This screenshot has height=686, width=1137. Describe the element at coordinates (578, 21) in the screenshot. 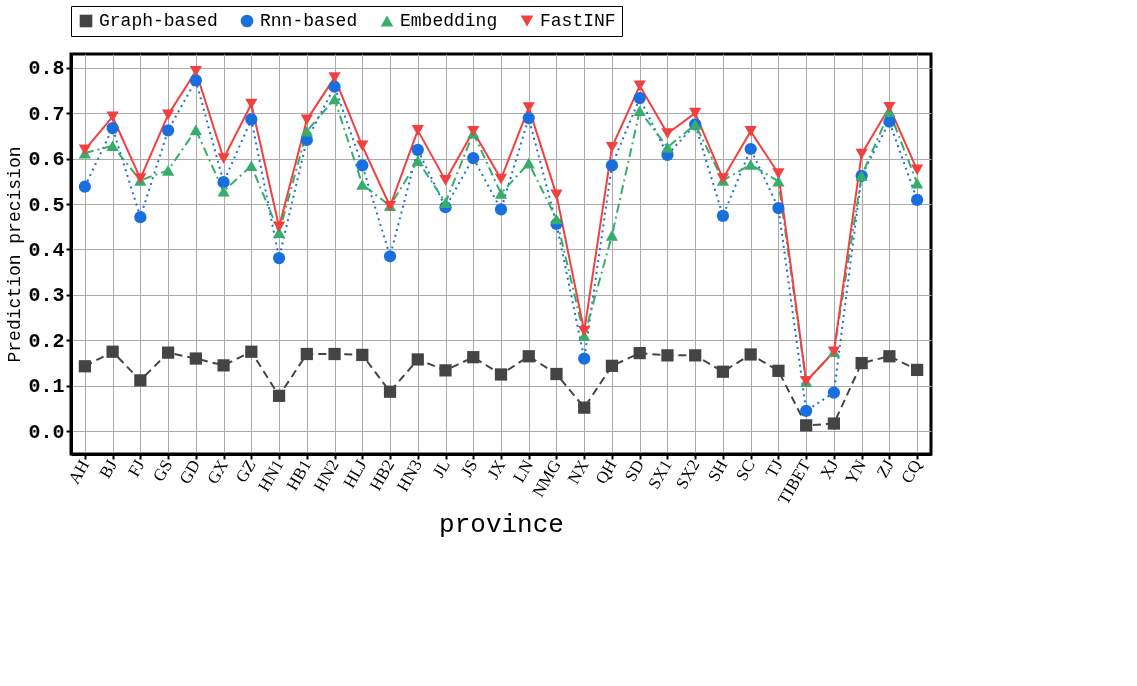

I see `legend-label: FastINF` at that location.